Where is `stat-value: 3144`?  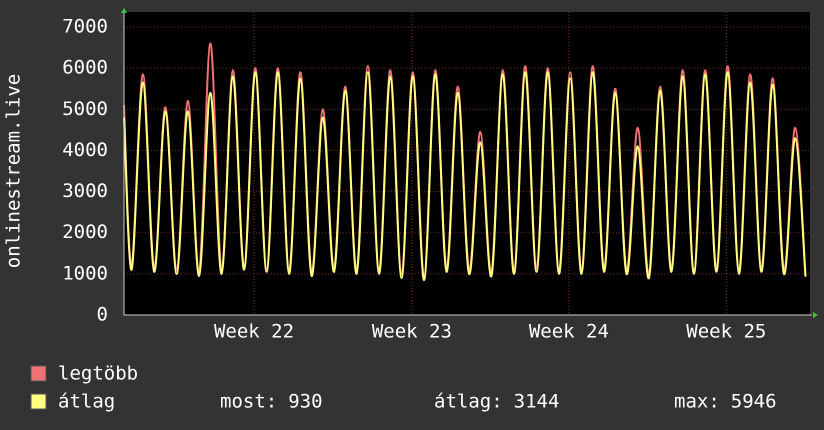
stat-value: 3144 is located at coordinates (537, 402).